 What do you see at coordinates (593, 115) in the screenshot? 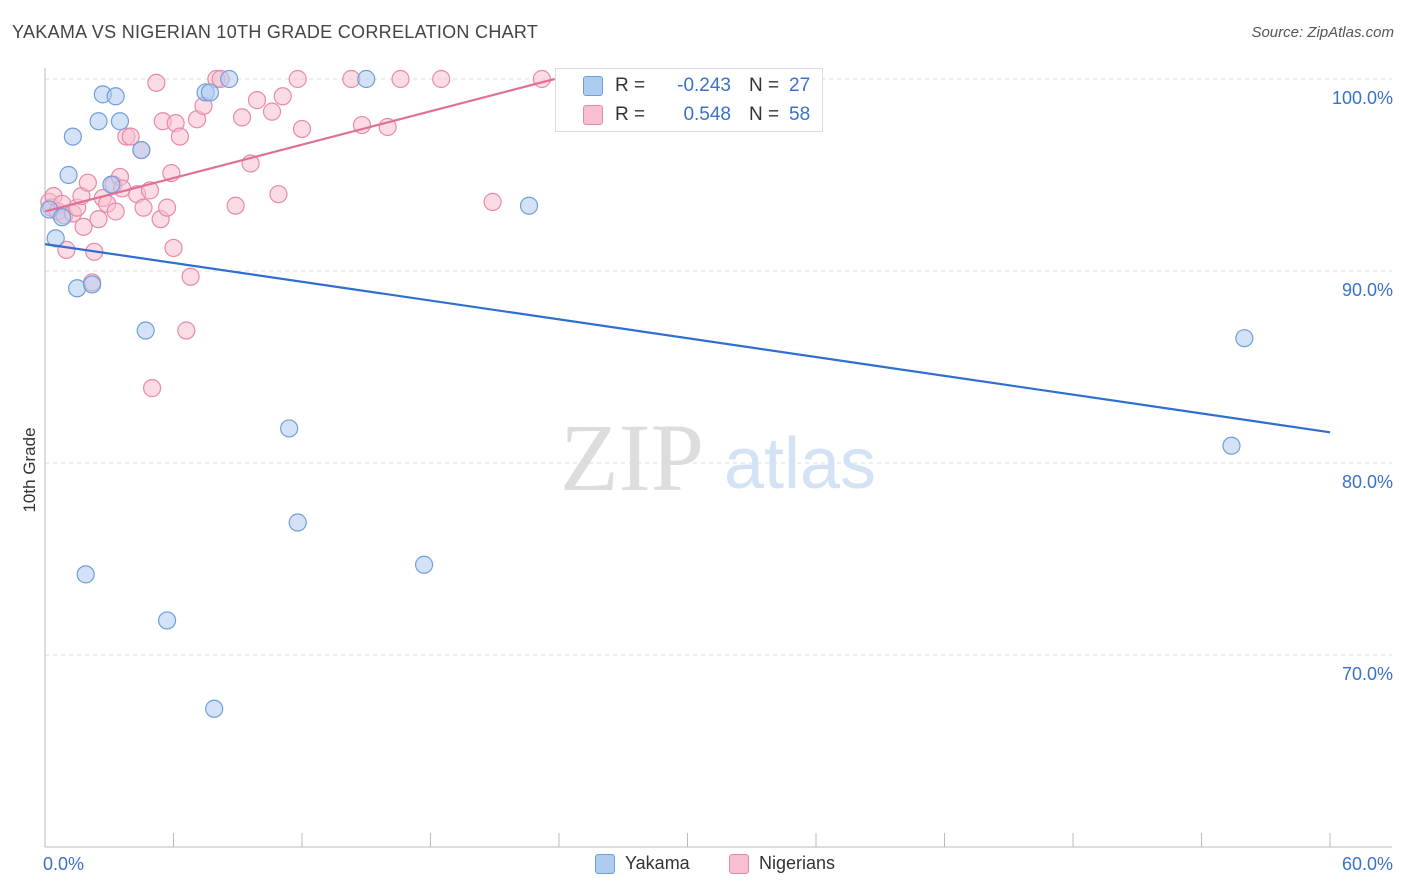
I see `nigerians-stat-swatch` at bounding box center [593, 115].